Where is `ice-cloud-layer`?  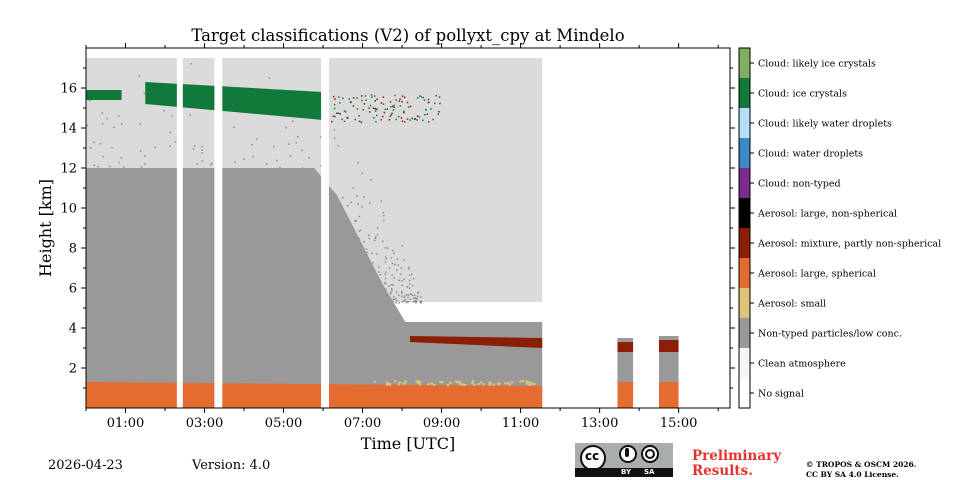
ice-cloud-layer is located at coordinates (104, 95).